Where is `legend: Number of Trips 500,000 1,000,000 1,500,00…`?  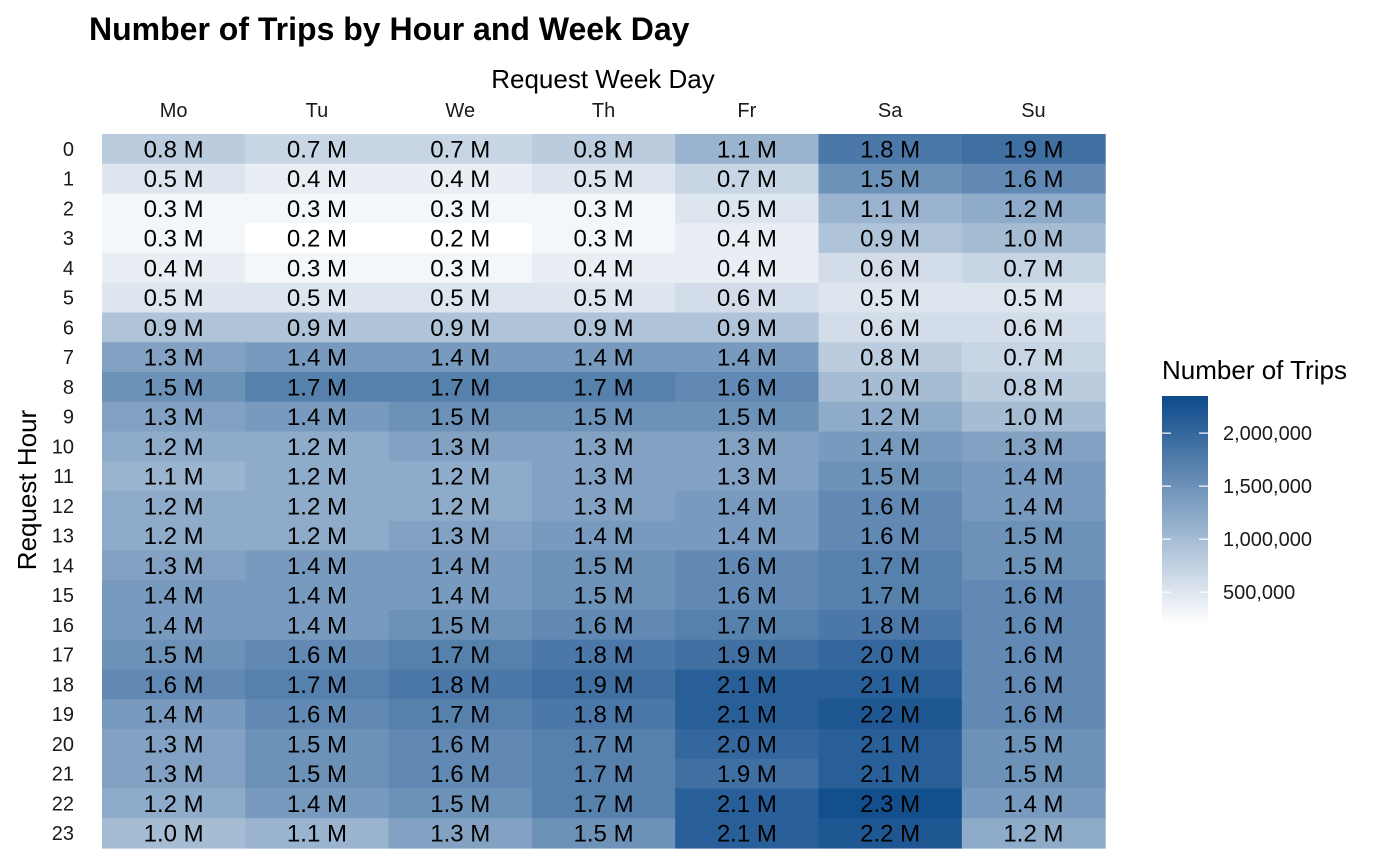
legend: Number of Trips 500,000 1,000,000 1,500,00… is located at coordinates (1254, 489).